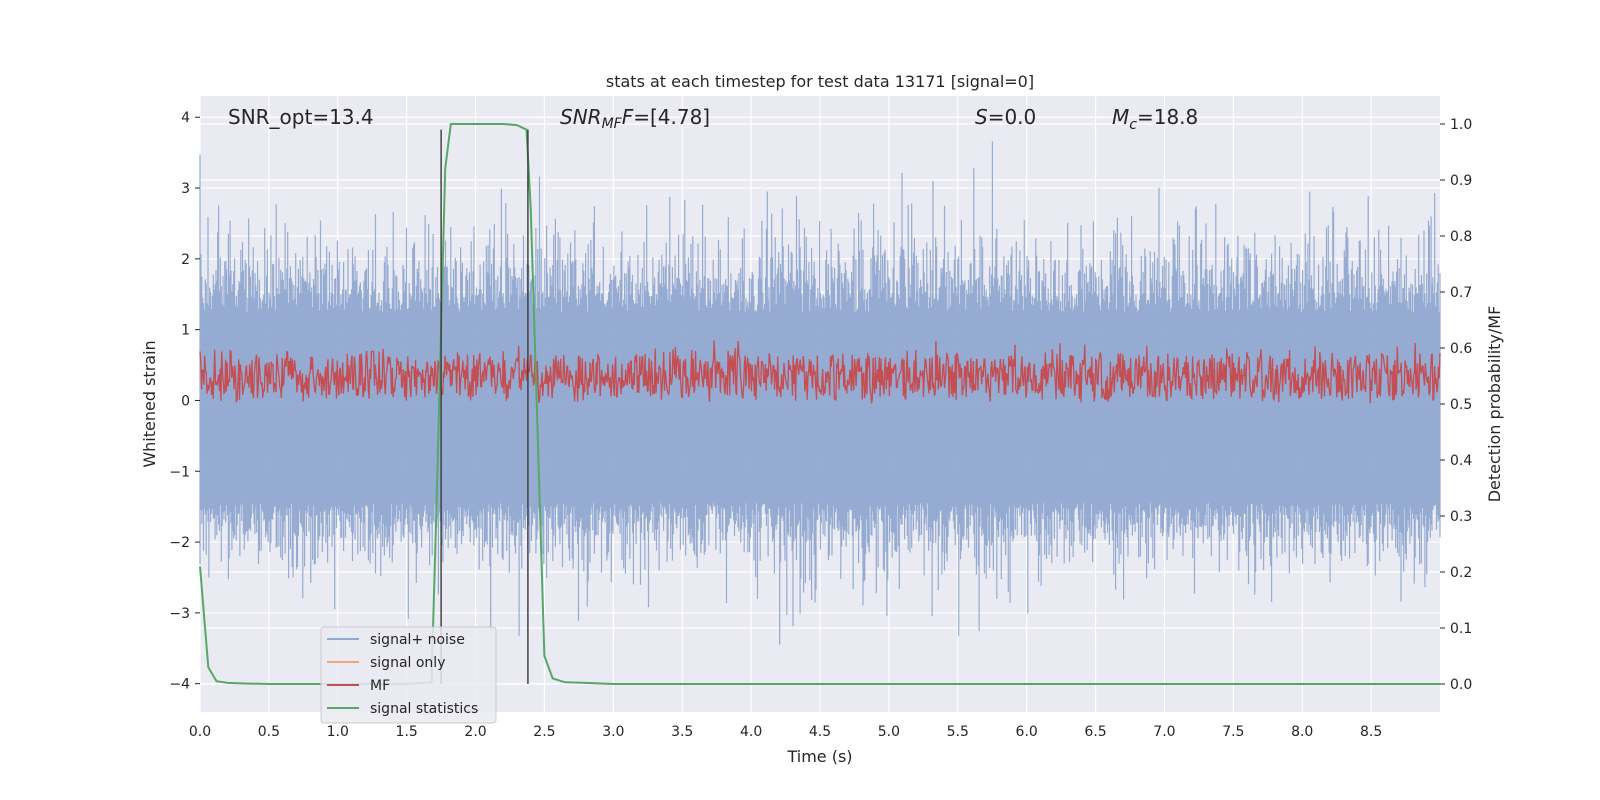  Describe the element at coordinates (958, 732) in the screenshot. I see `x-tick-label-11: 5.5` at that location.